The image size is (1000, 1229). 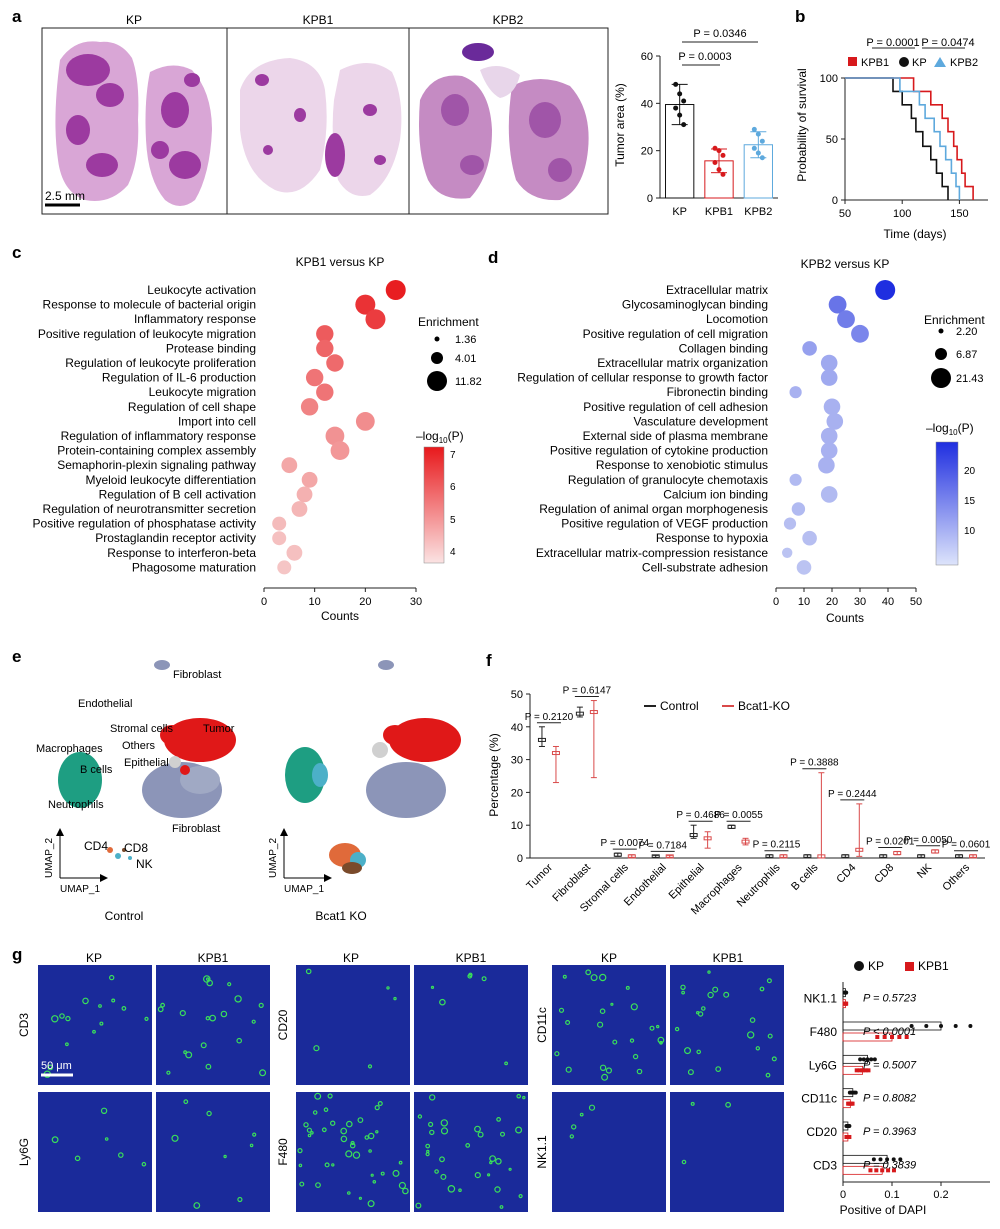 I want to click on chart-f-ytick-label: 30, so click(x=517, y=761).